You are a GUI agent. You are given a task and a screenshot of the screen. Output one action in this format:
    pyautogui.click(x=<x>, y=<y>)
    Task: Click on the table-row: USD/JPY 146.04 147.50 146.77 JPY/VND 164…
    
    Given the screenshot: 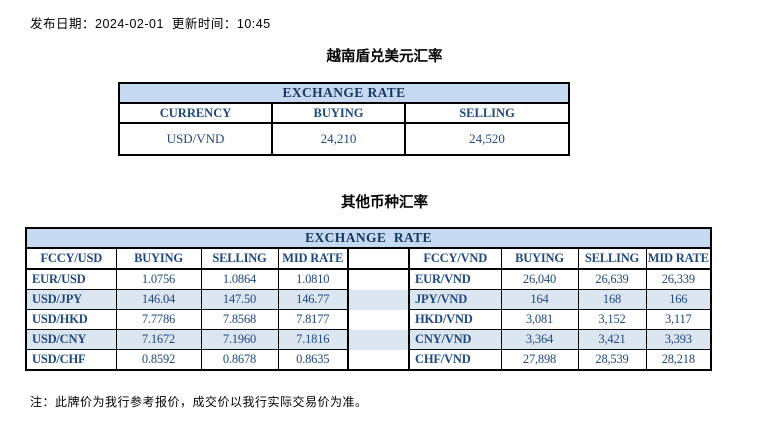 What is the action you would take?
    pyautogui.click(x=368, y=299)
    